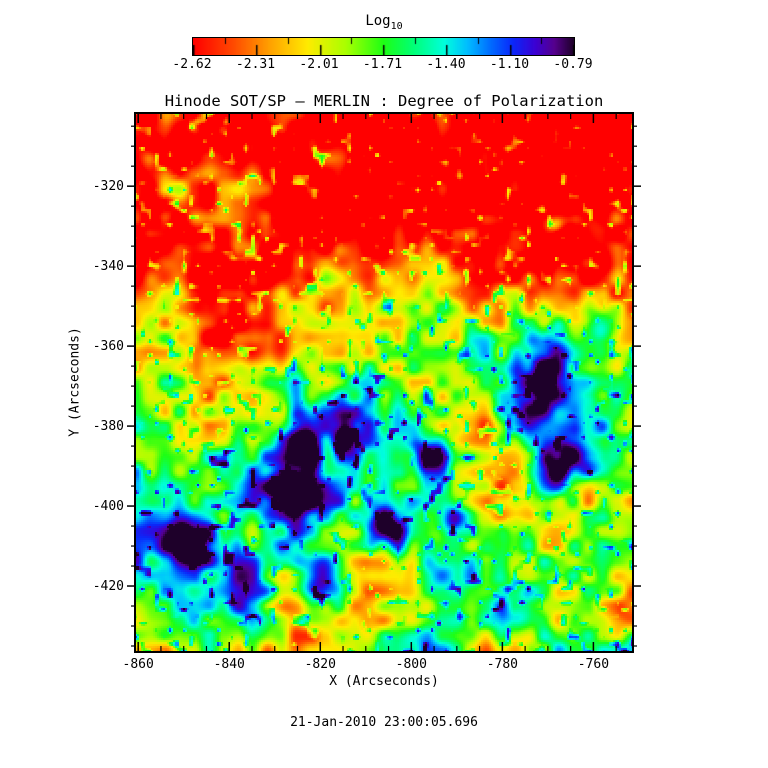 The image size is (768, 768). I want to click on colorbar-tick-label: -2.31, so click(255, 64).